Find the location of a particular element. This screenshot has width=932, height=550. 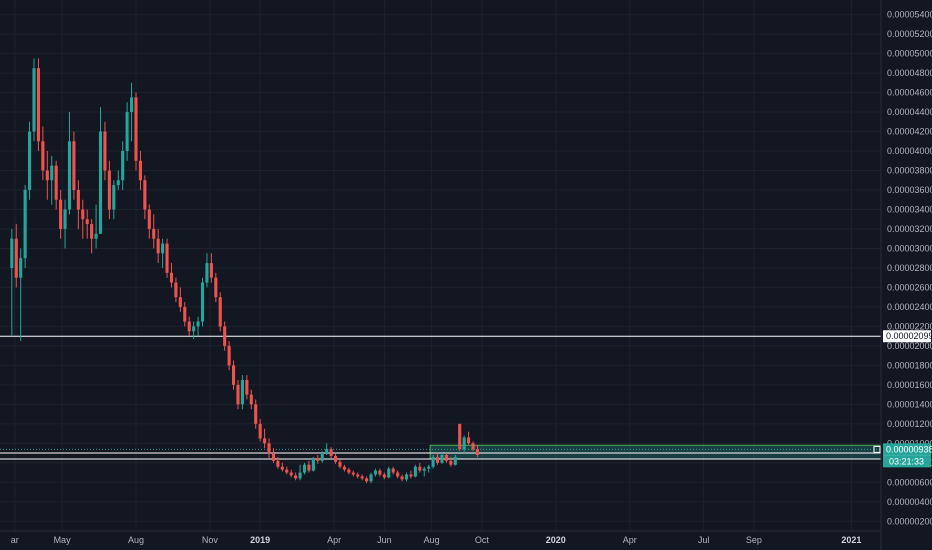

price-tick-label: 0.00004200 is located at coordinates (909, 132).